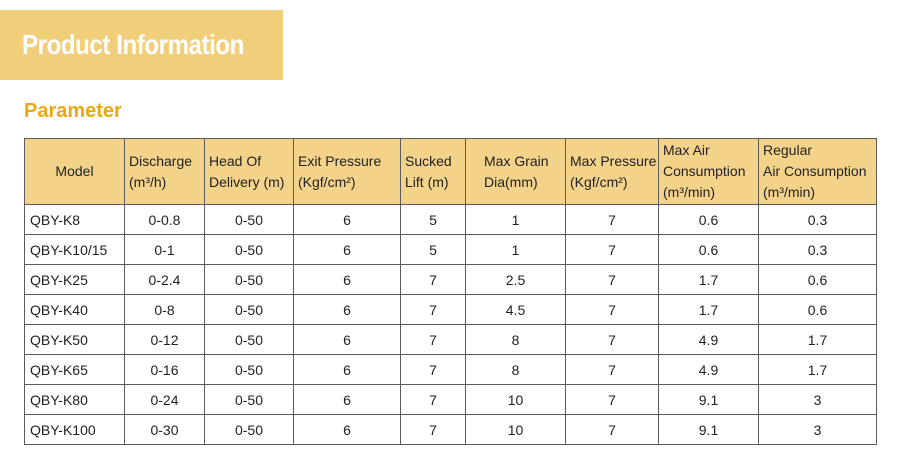 This screenshot has height=464, width=900. I want to click on table-row: QBY-K25 0-2.4 0-50 6 7 2.5 7 1.7 0.6, so click(450, 279).